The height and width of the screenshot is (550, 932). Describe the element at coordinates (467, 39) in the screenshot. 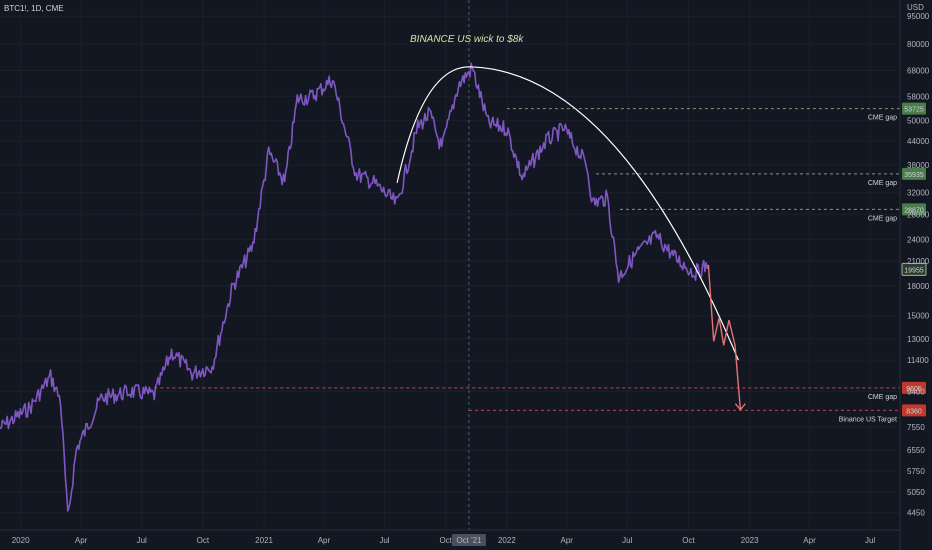

I see `chart-title: BINANCE US wick to $8k` at that location.